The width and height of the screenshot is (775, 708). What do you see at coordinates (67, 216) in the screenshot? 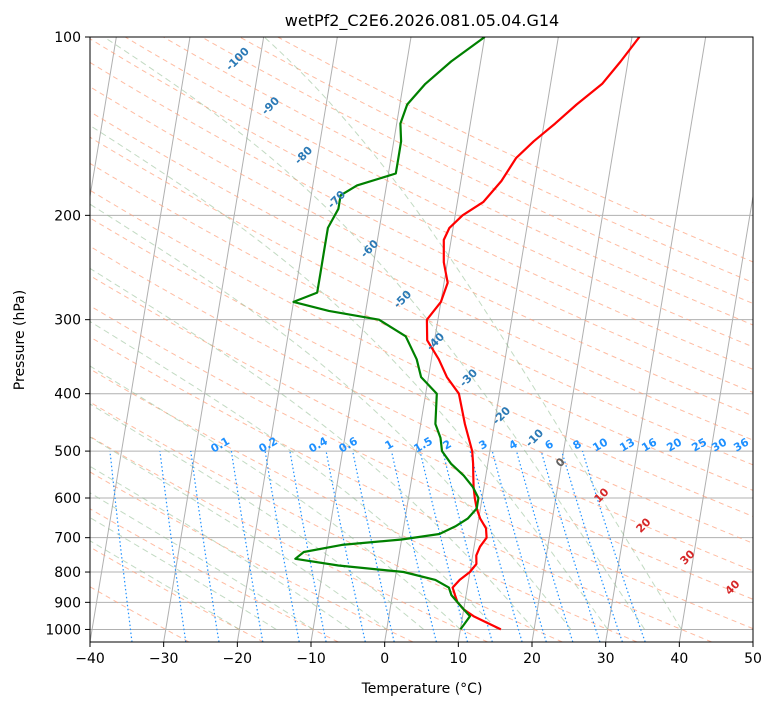
I see `y-tick-label: 200` at bounding box center [67, 216].